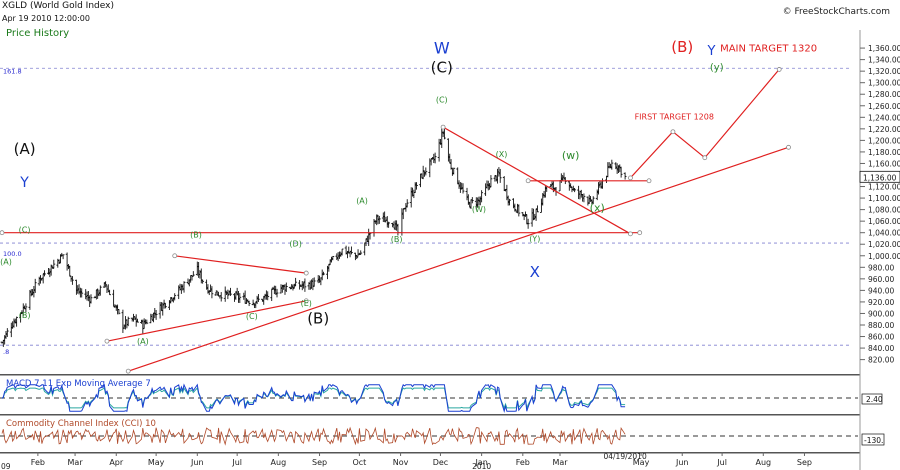 The height and width of the screenshot is (470, 900). What do you see at coordinates (704, 124) in the screenshot?
I see `projection-path` at bounding box center [704, 124].